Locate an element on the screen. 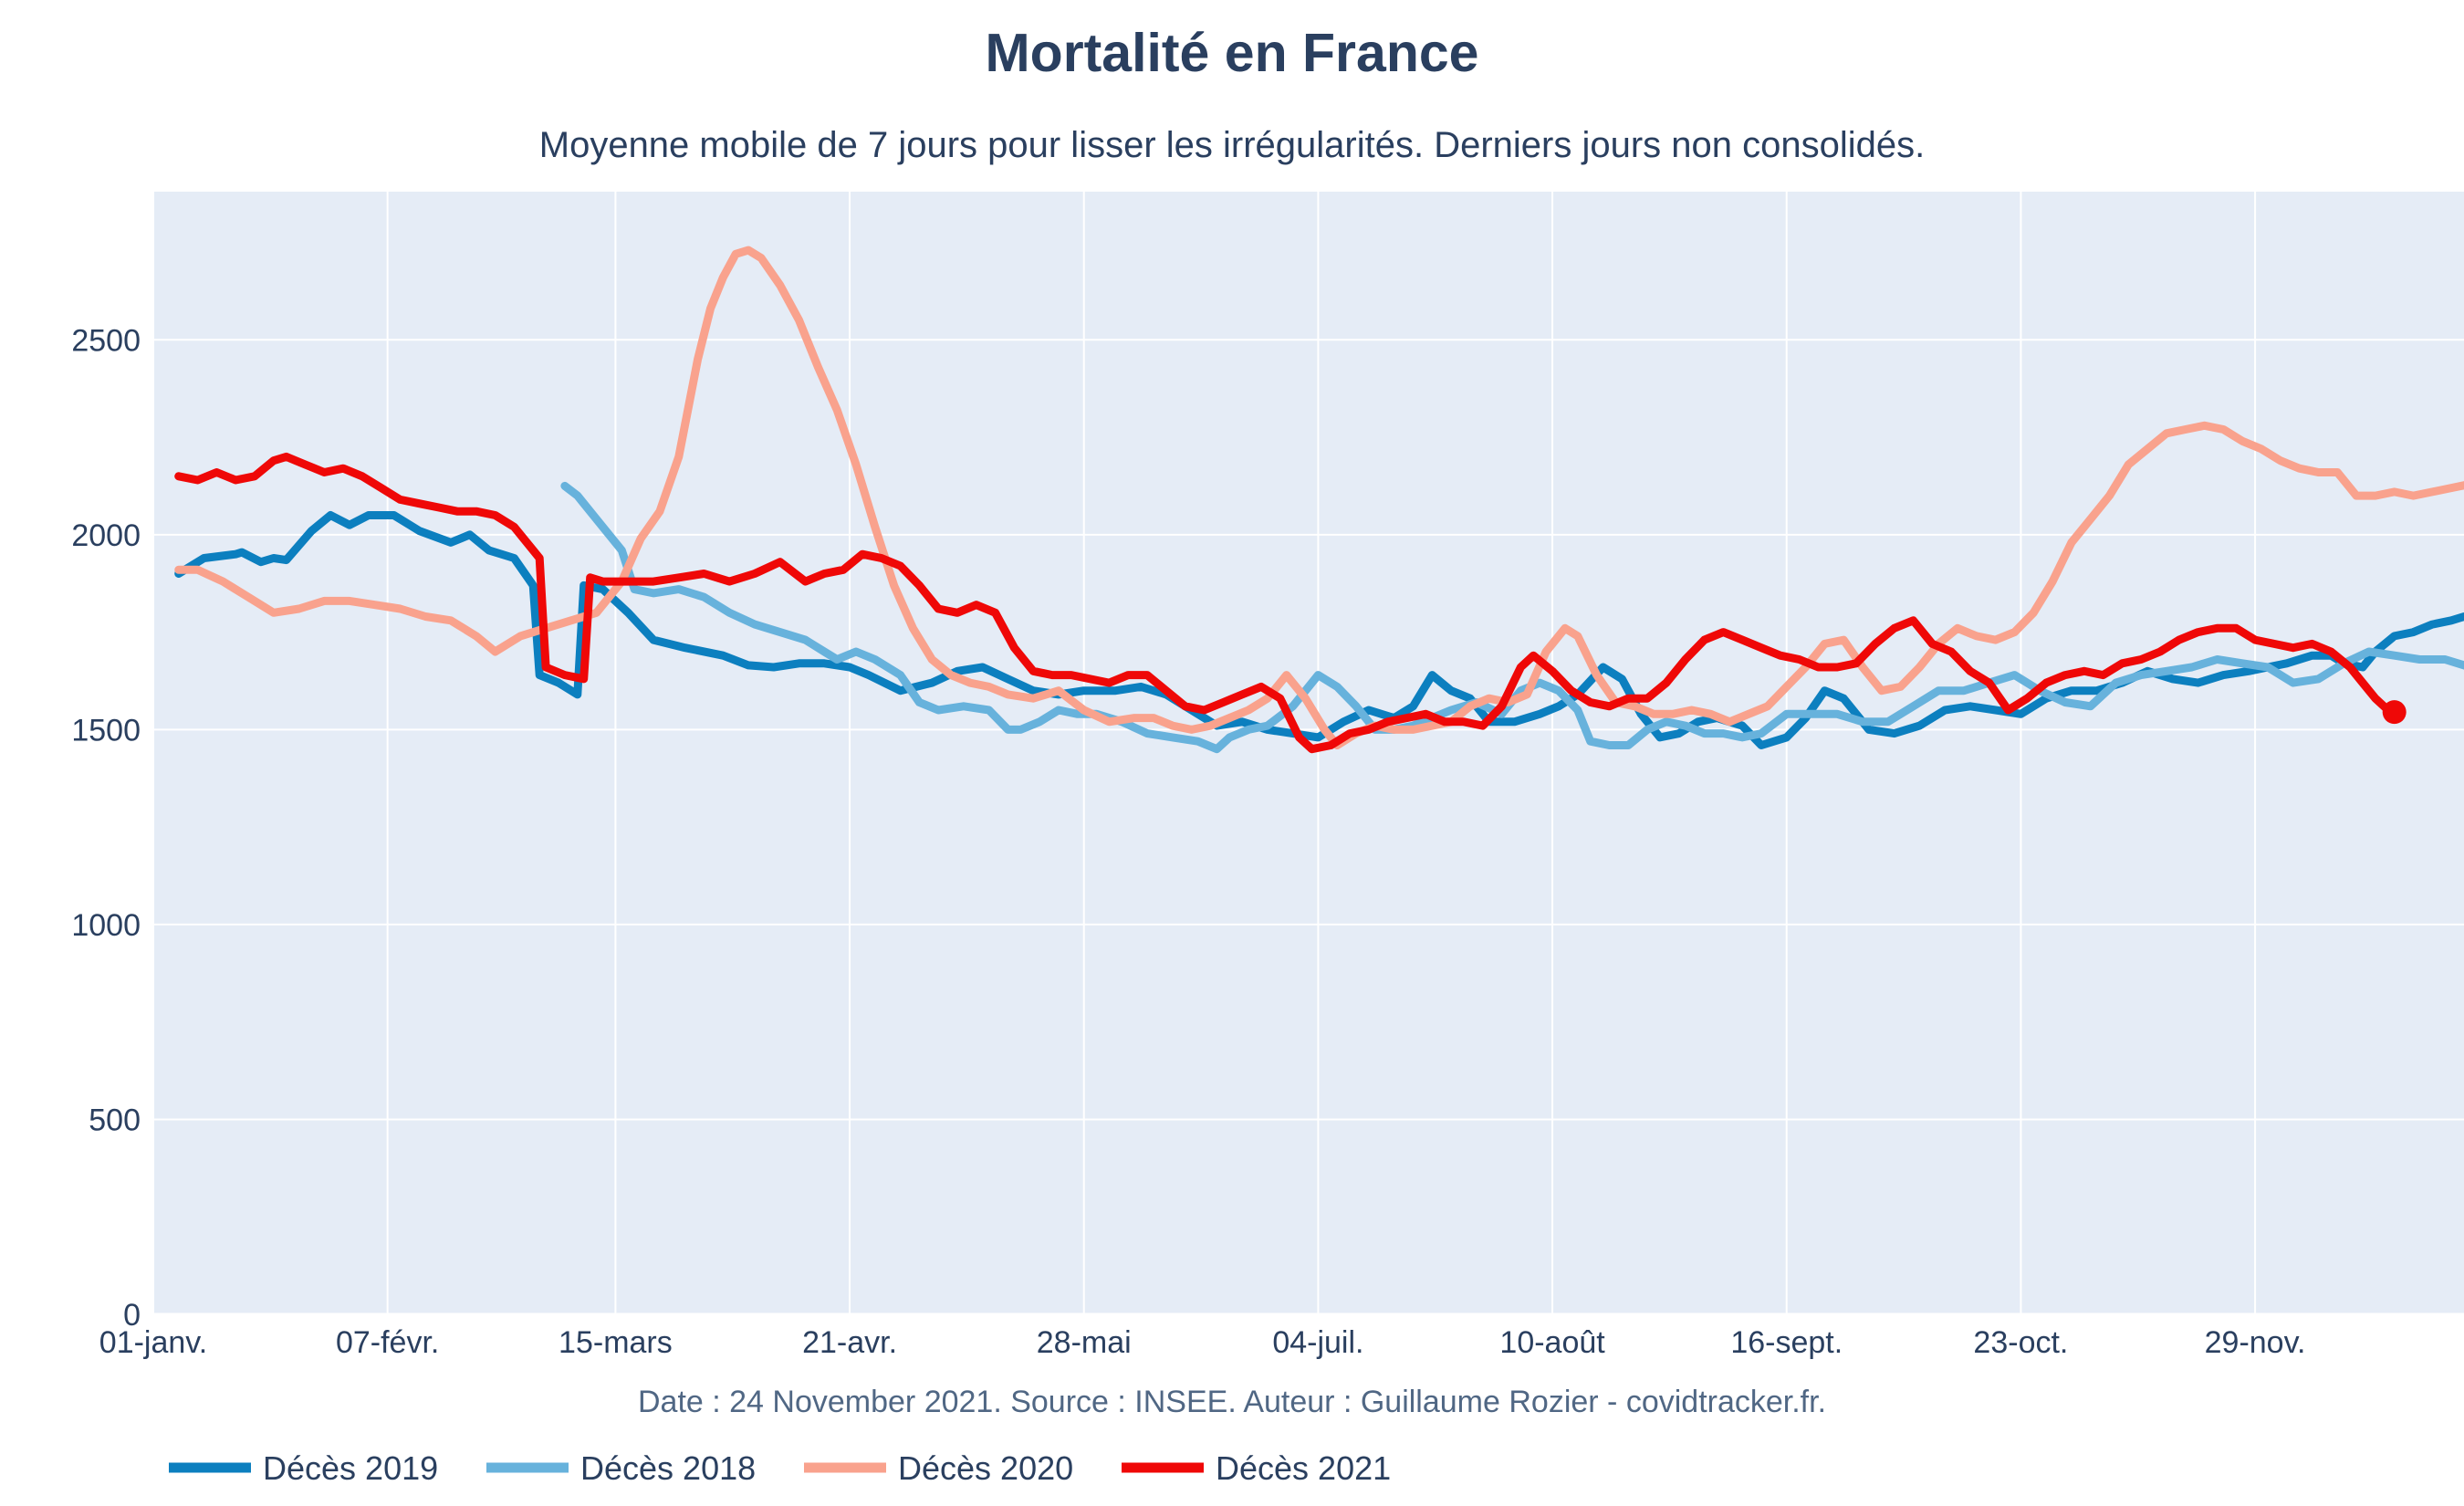 Image resolution: width=2464 pixels, height=1506 pixels. legend-label: Décès 2021 is located at coordinates (1303, 1468).